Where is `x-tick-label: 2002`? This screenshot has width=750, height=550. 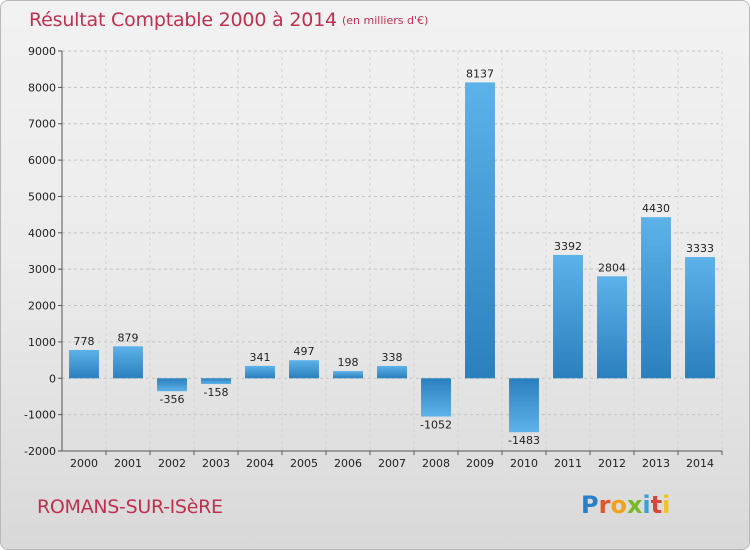
x-tick-label: 2002 is located at coordinates (172, 463).